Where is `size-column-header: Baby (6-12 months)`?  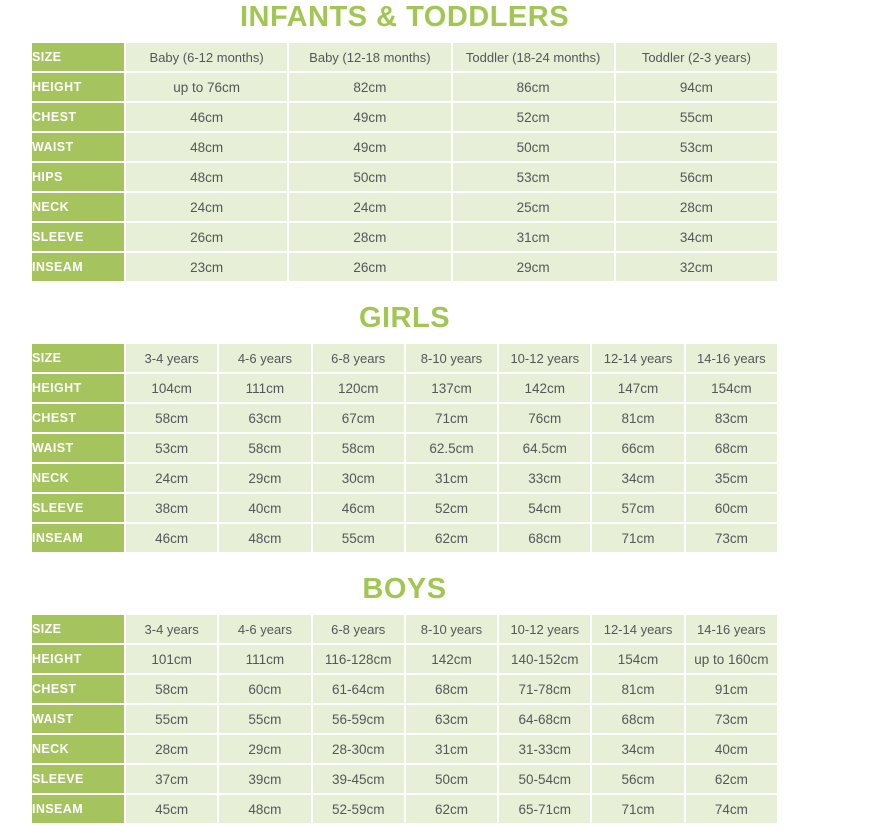
size-column-header: Baby (6-12 months) is located at coordinates (207, 57).